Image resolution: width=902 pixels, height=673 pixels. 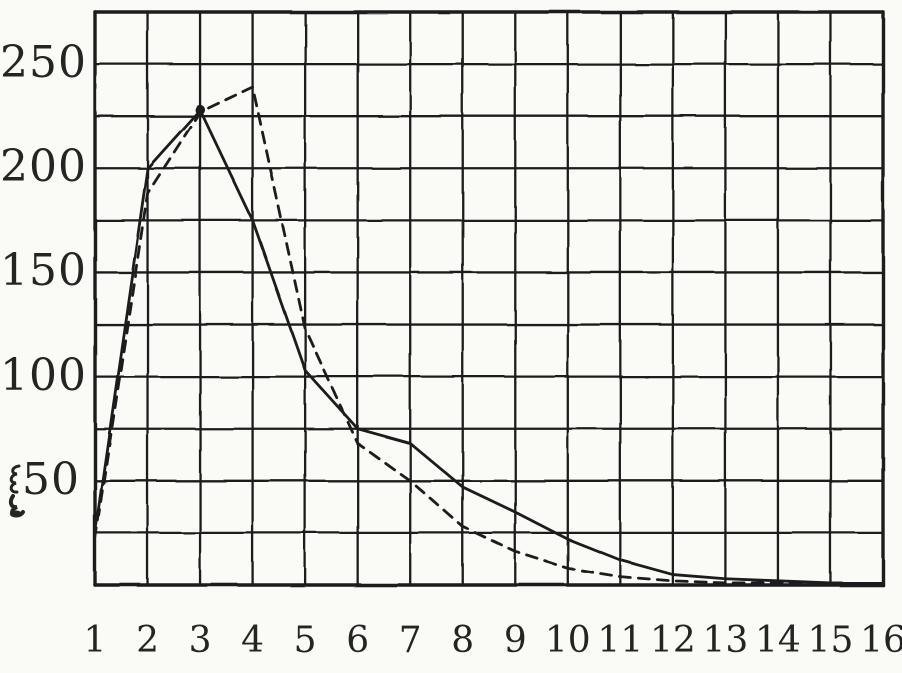 What do you see at coordinates (515, 640) in the screenshot?
I see `x-tick-label-9: 9` at bounding box center [515, 640].